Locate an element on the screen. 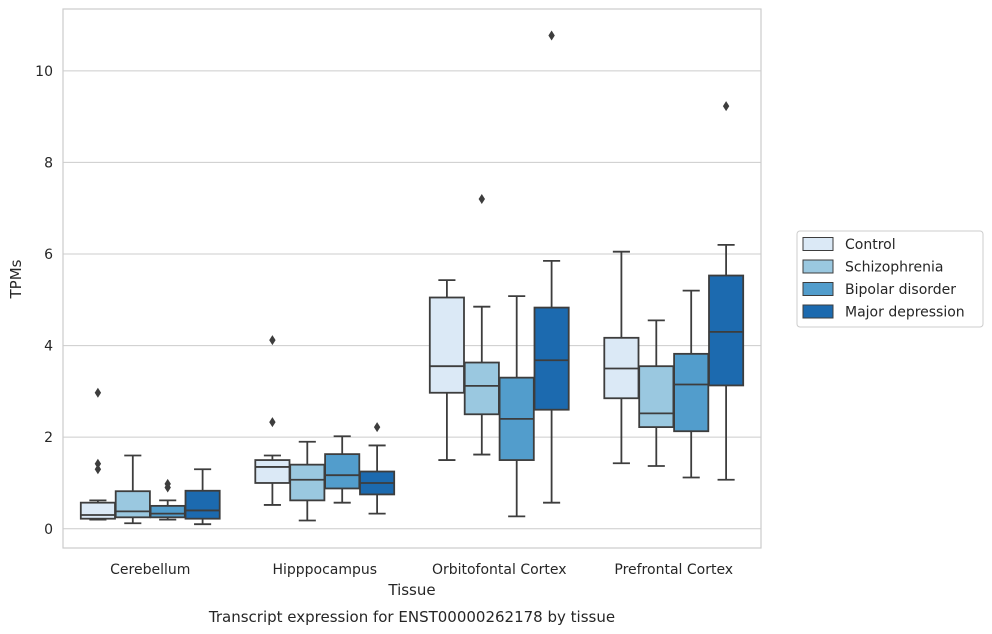 The image size is (992, 634). x-axis-label: Tissue is located at coordinates (411, 590).